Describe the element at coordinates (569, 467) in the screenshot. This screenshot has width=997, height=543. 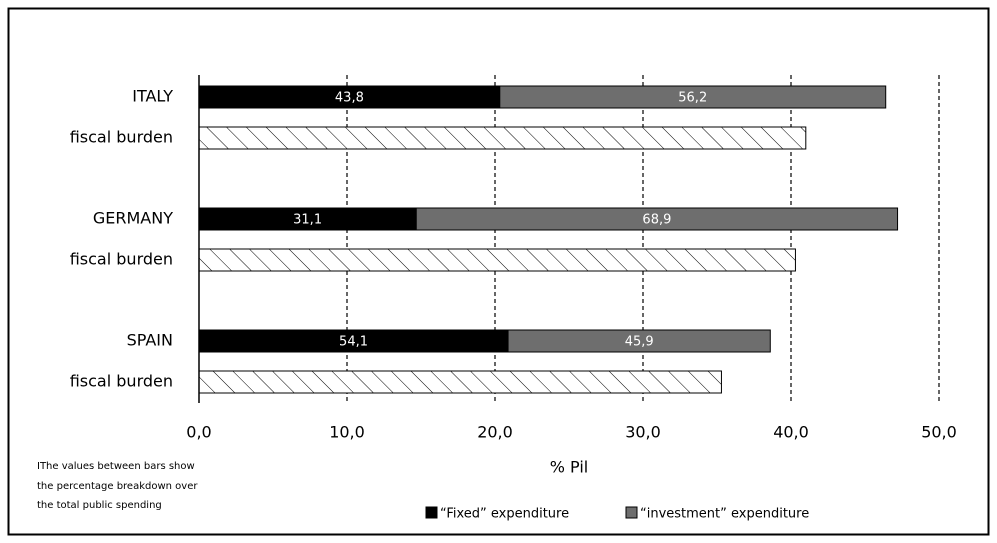
I see `x-axis-label: % Pil` at that location.